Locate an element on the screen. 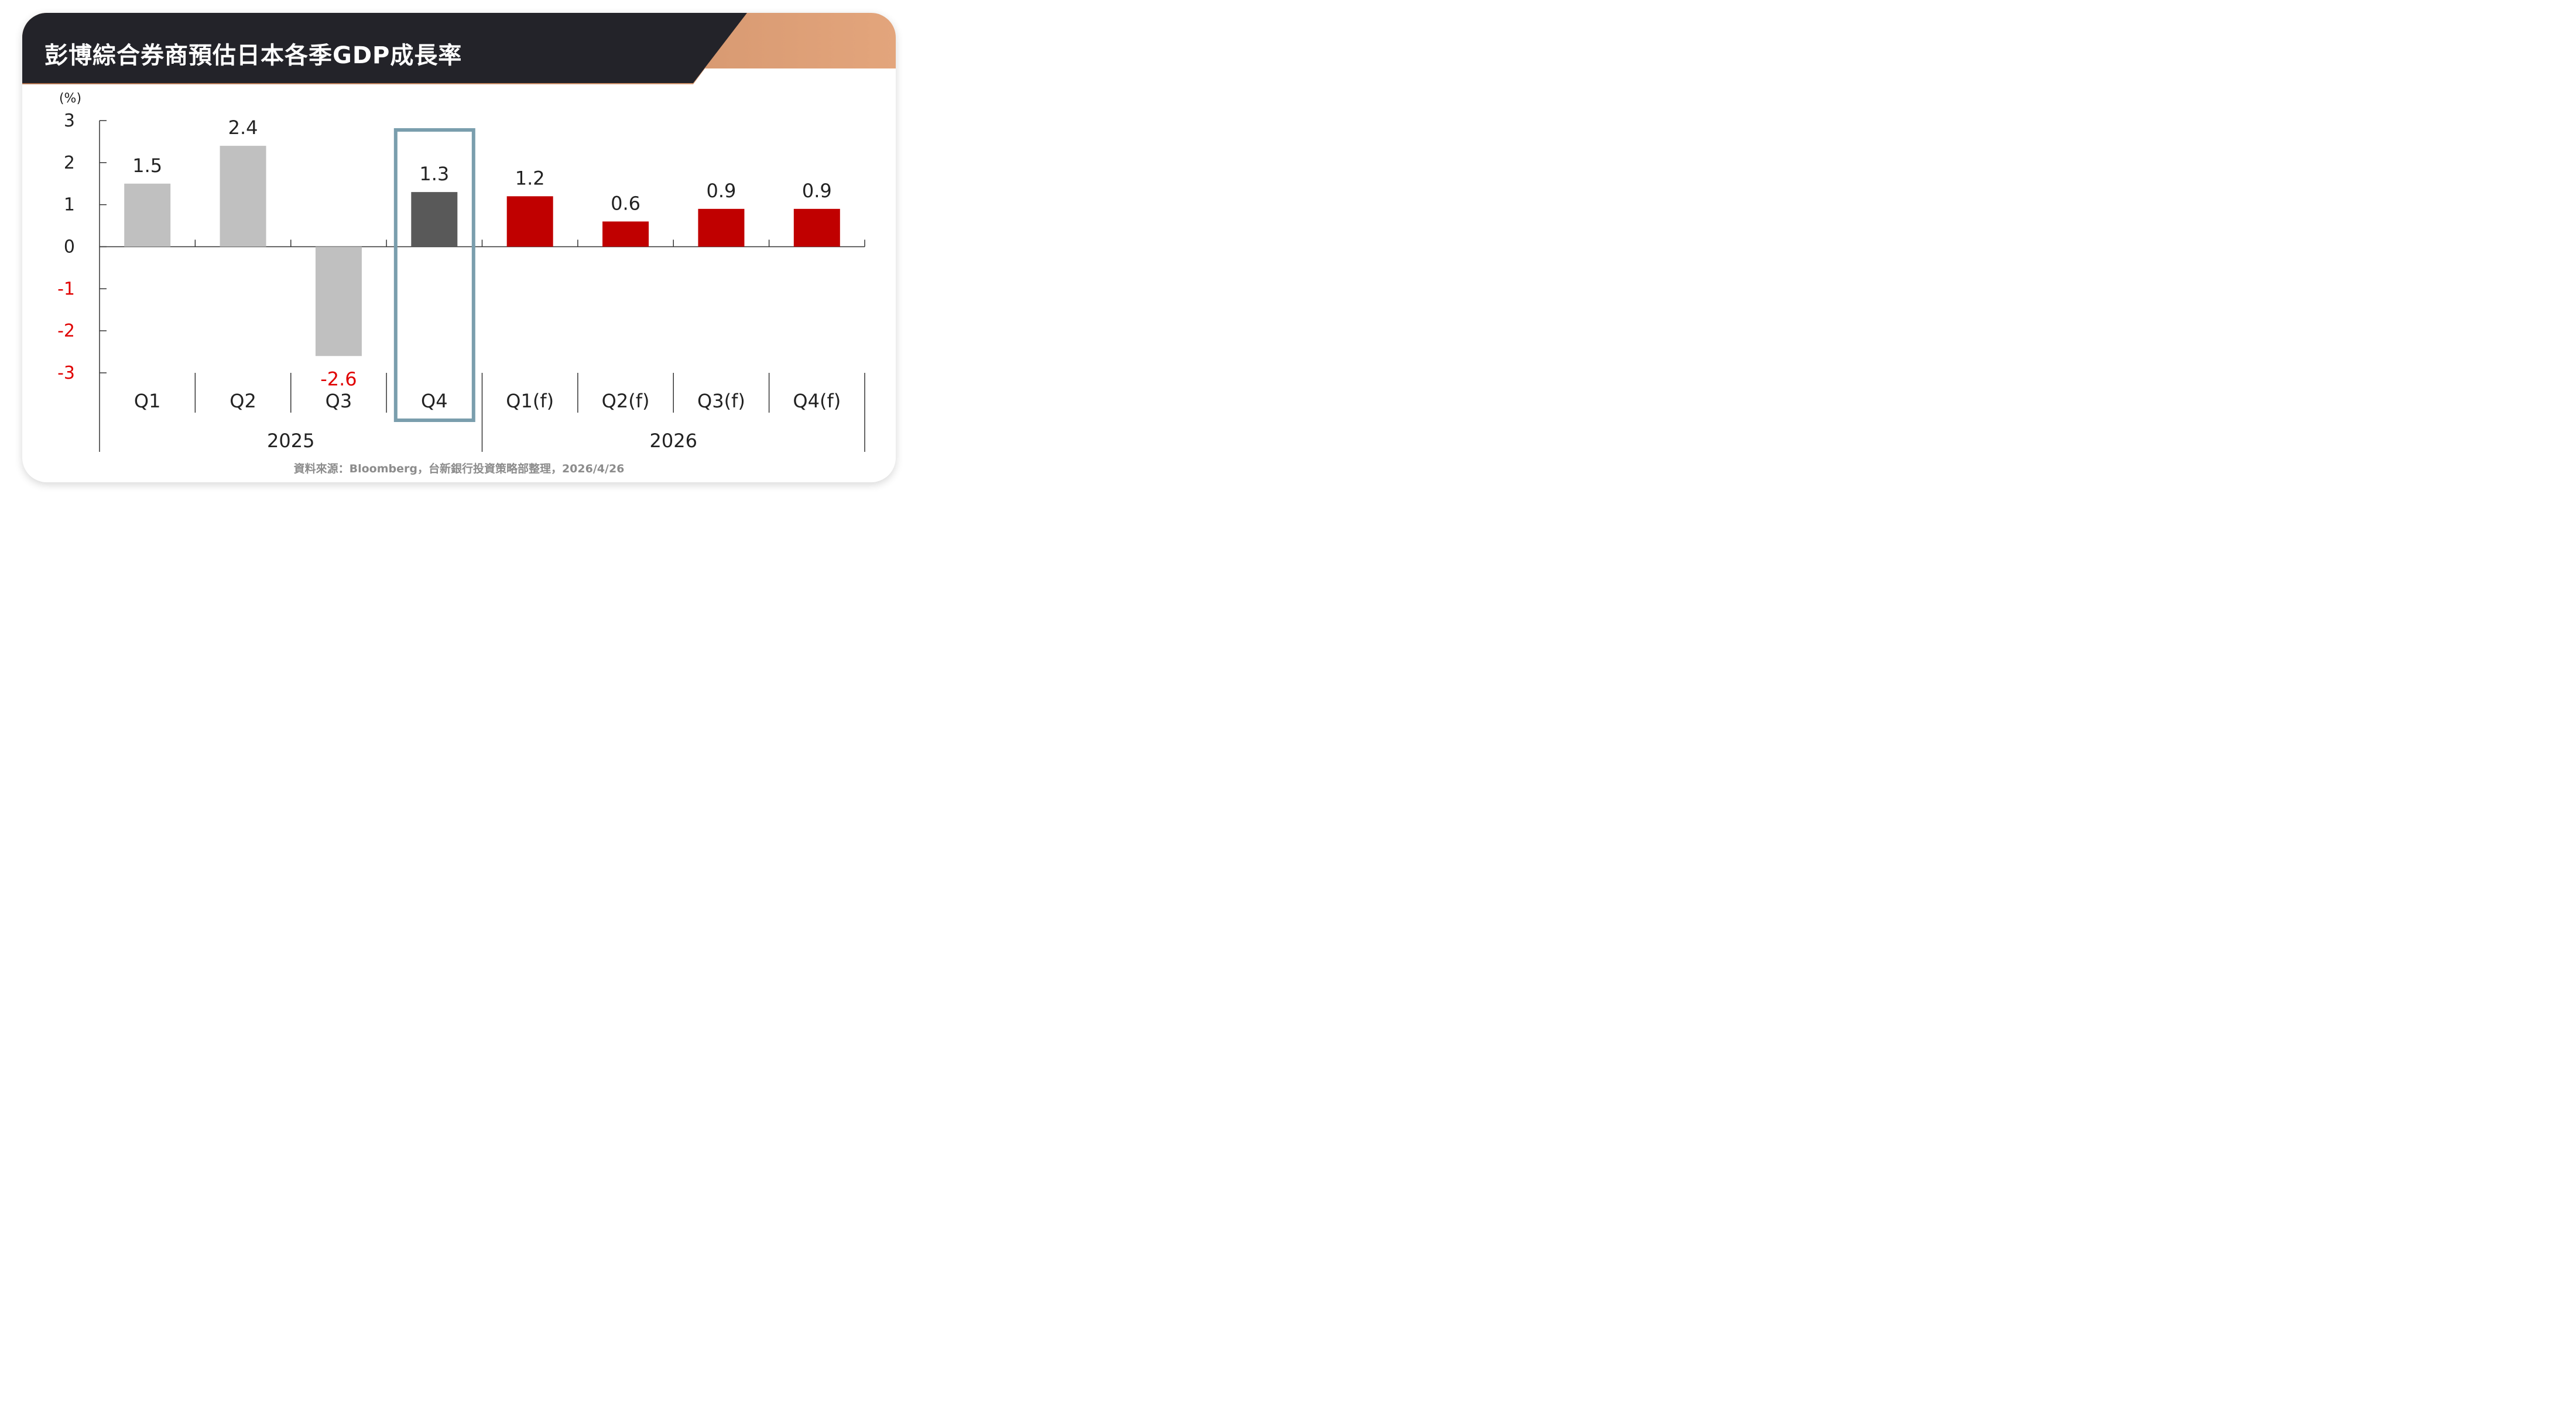 Image resolution: width=2576 pixels, height=1403 pixels. source-note: 資料來源：Bloomberg，台新銀行投資策略部整理，2026/4/26 is located at coordinates (459, 468).